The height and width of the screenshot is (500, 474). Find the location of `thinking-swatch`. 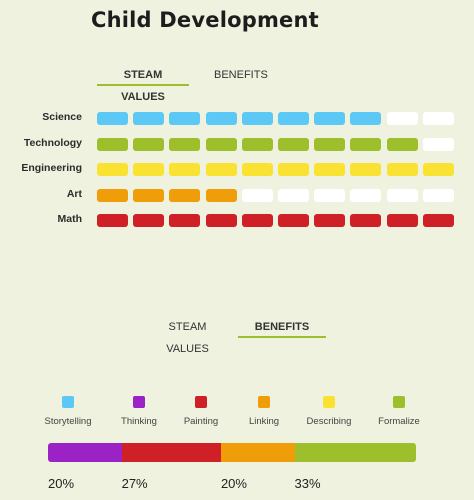

thinking-swatch is located at coordinates (139, 402).